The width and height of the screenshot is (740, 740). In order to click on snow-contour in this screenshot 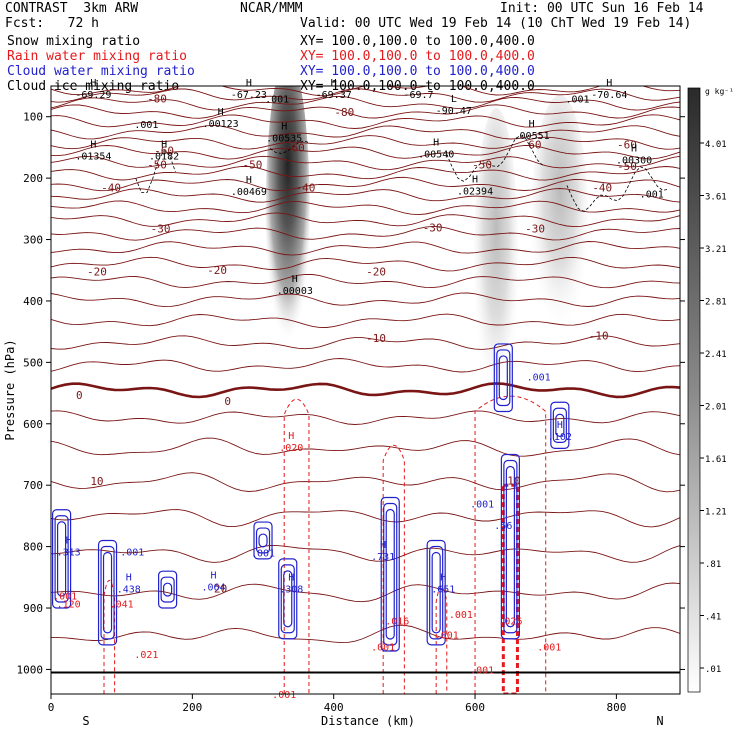, I will do `click(617, 189)`.